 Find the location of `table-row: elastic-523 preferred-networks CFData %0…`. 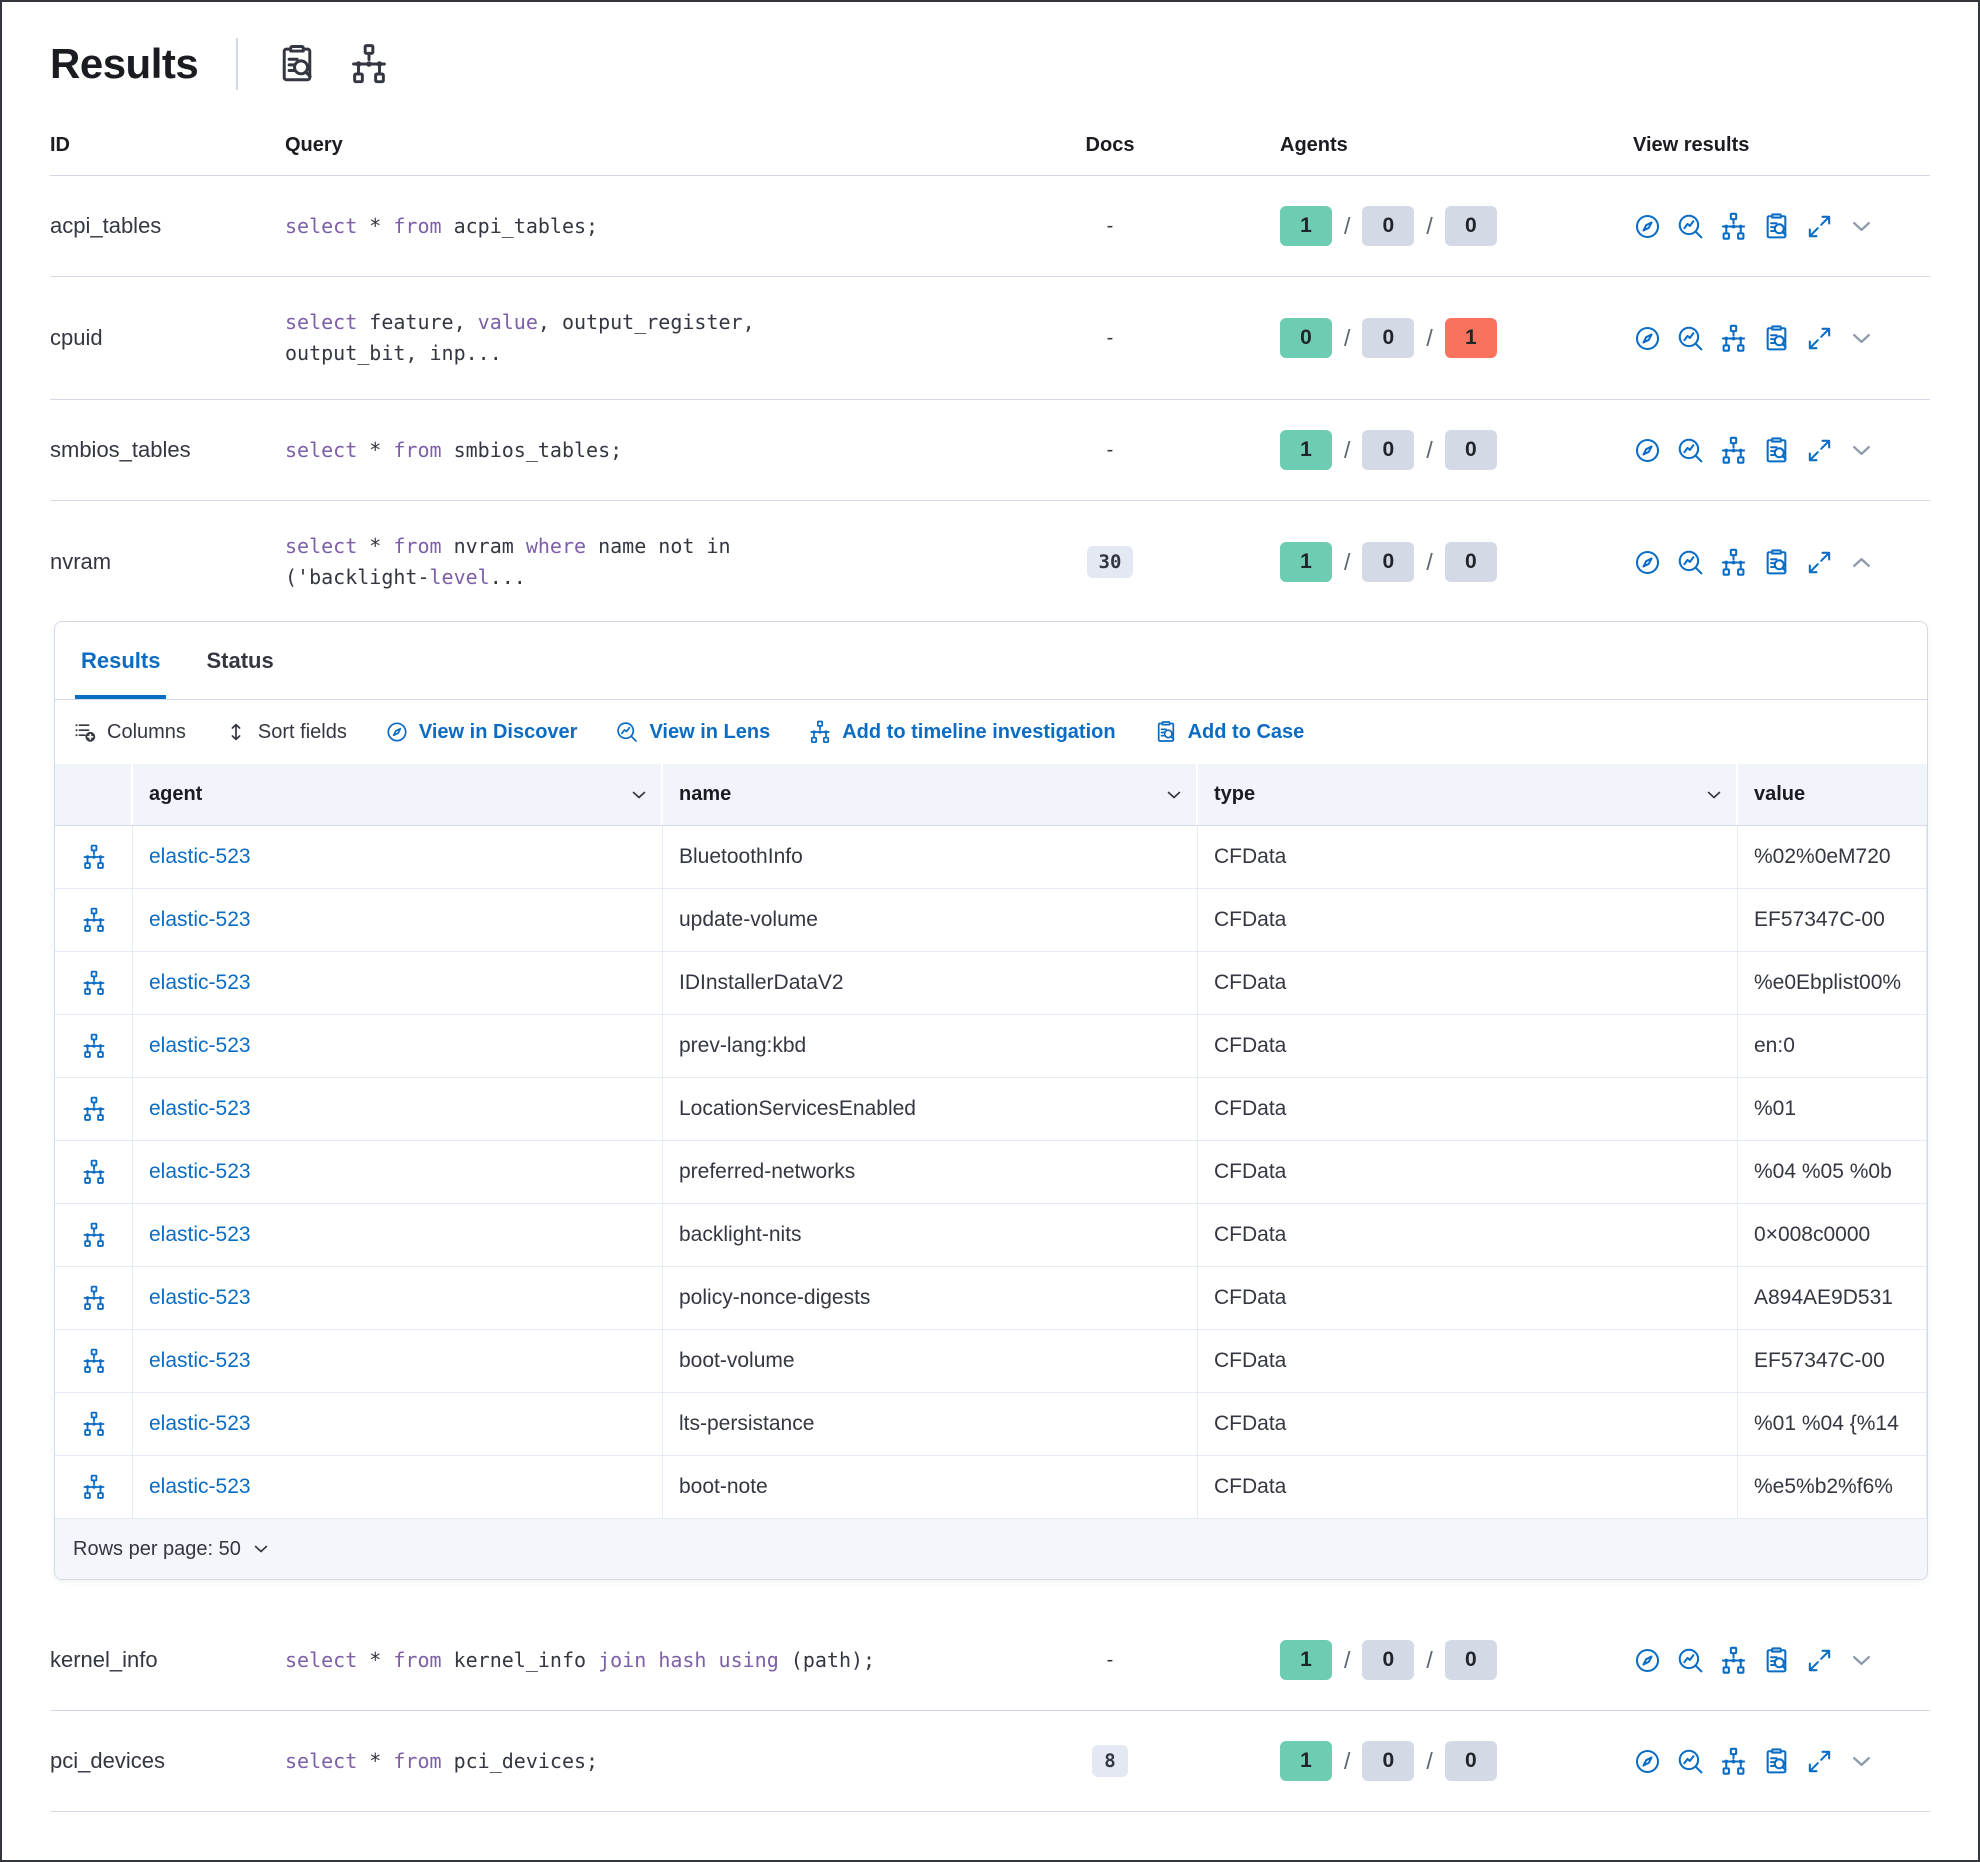

table-row: elastic-523 preferred-networks CFData %0… is located at coordinates (991, 1172).